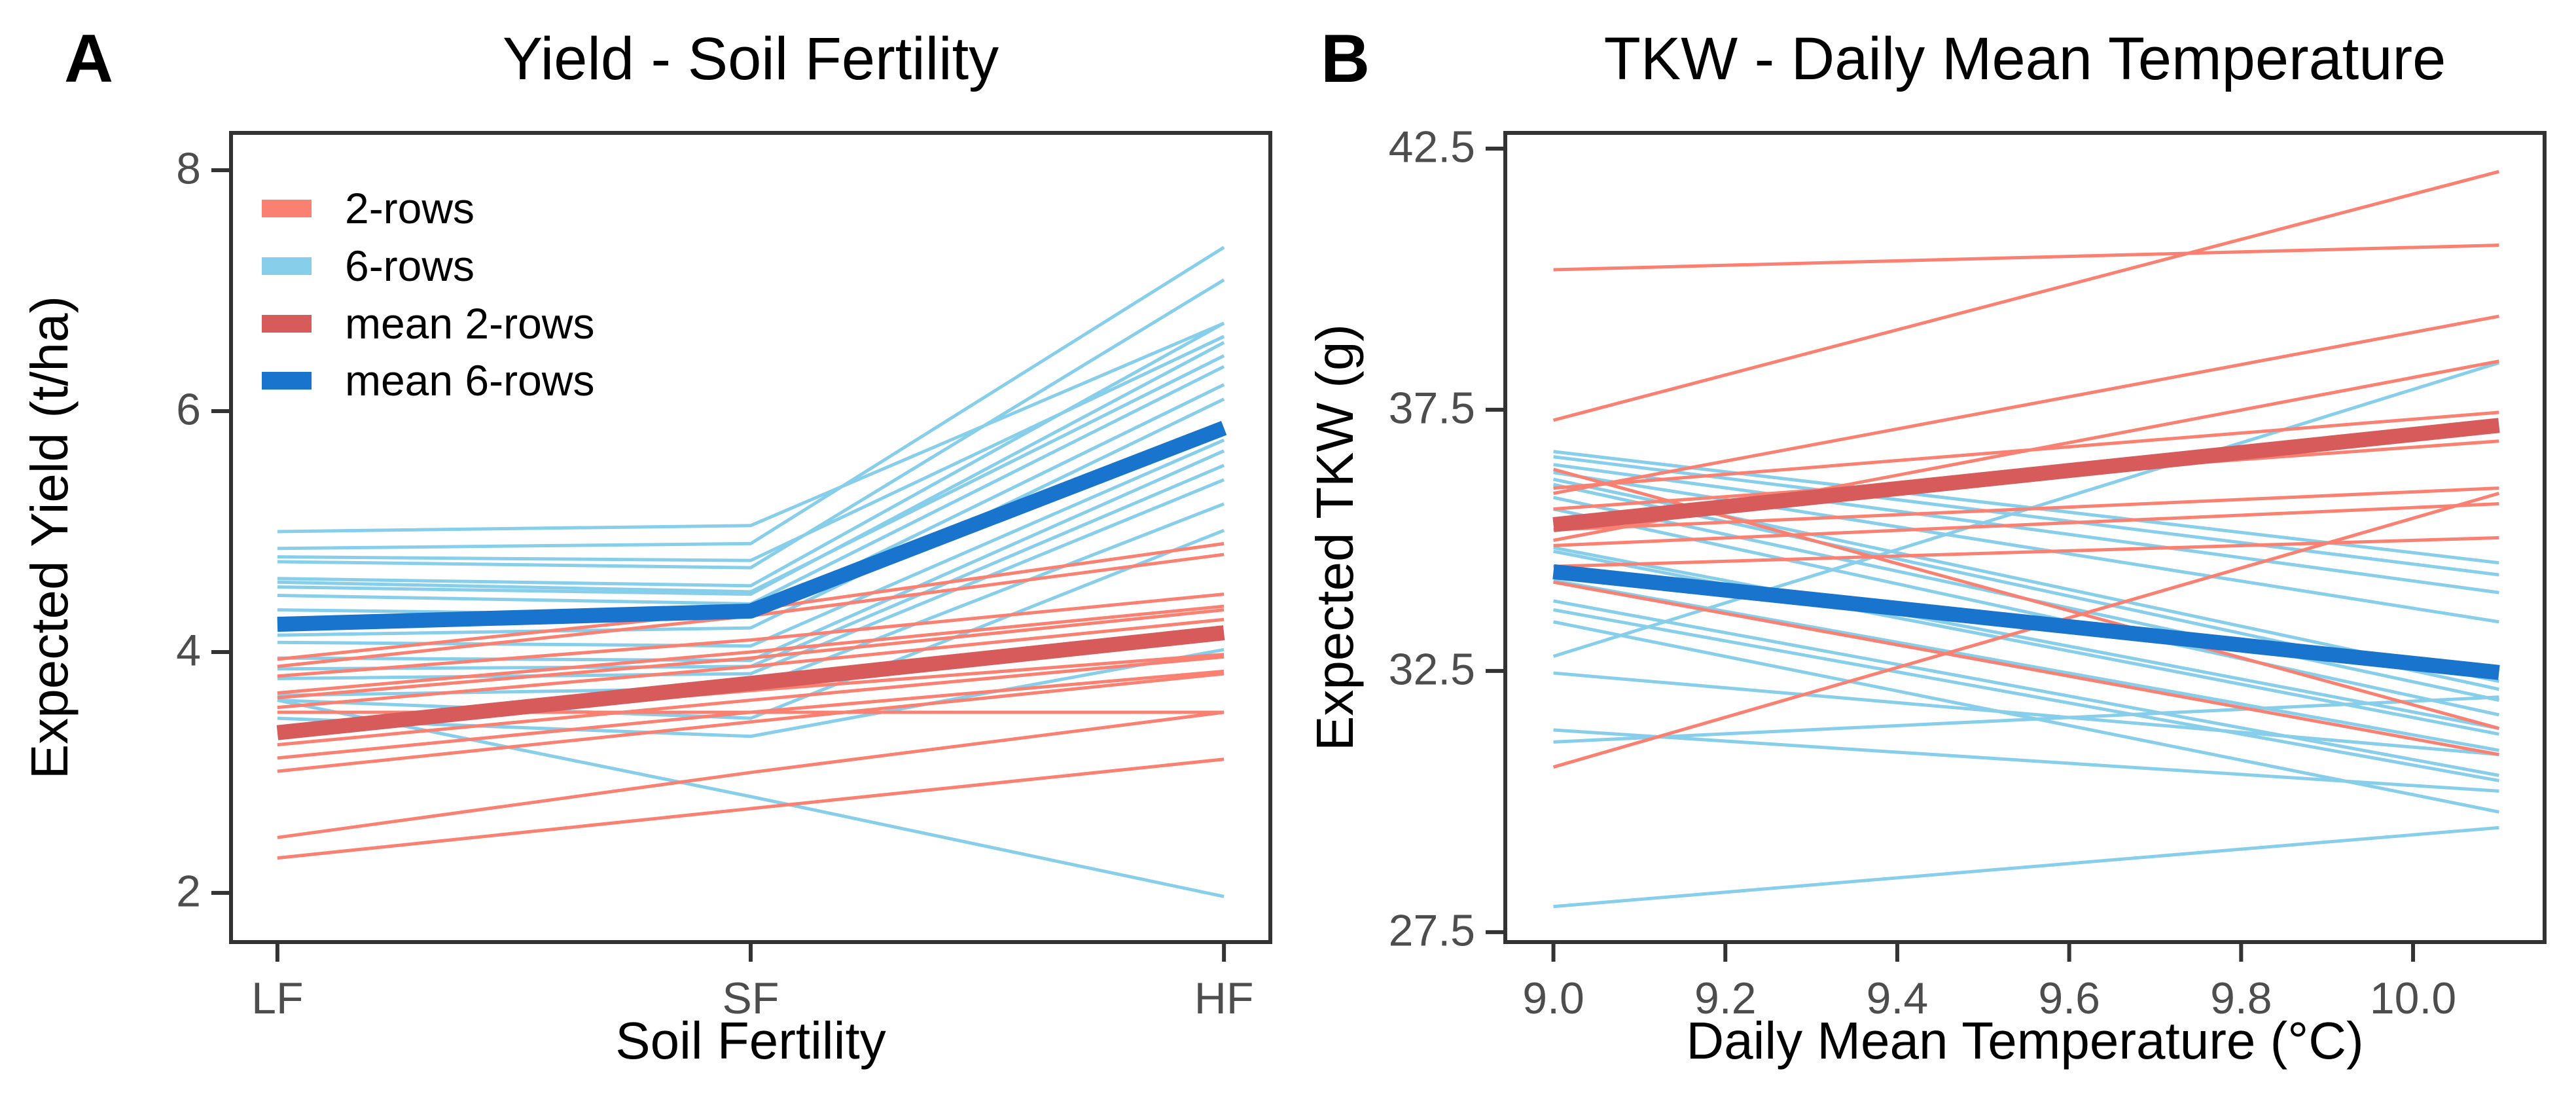 This screenshot has height=1109, width=2576. I want to click on legend-item-label: mean 2-rows, so click(470, 323).